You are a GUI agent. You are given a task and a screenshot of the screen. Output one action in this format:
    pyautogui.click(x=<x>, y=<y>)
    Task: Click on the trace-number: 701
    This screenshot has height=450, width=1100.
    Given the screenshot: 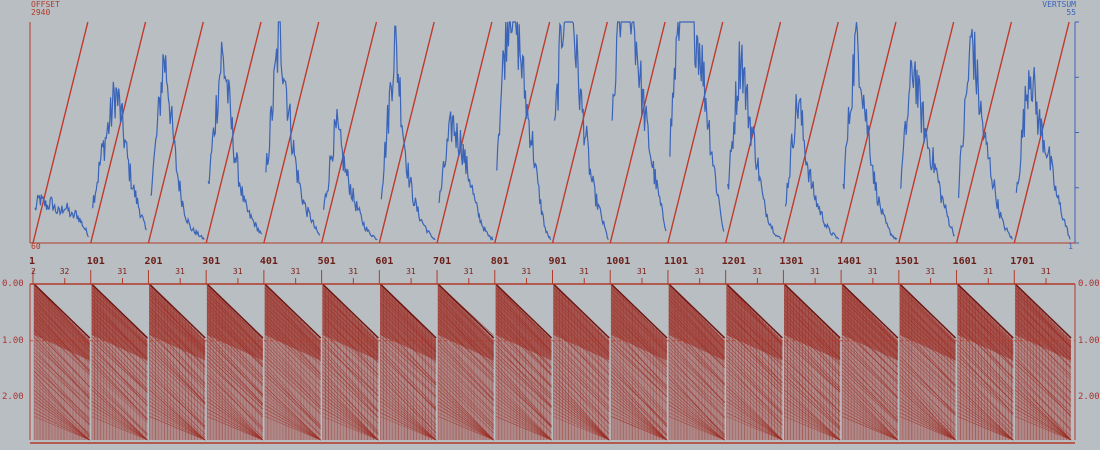 What is the action you would take?
    pyautogui.click(x=442, y=261)
    